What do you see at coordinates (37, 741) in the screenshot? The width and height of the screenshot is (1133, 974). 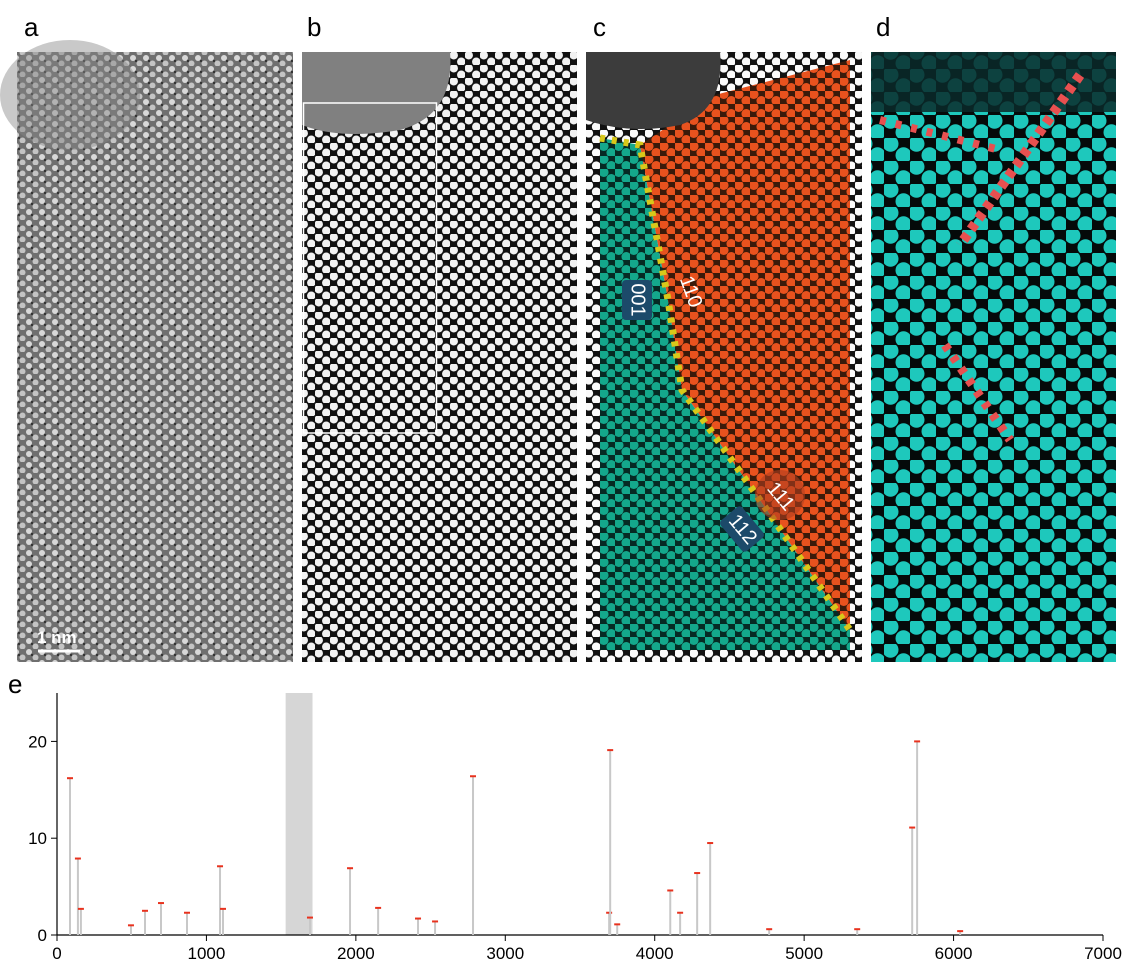 I see `y-tick-label: 20` at bounding box center [37, 741].